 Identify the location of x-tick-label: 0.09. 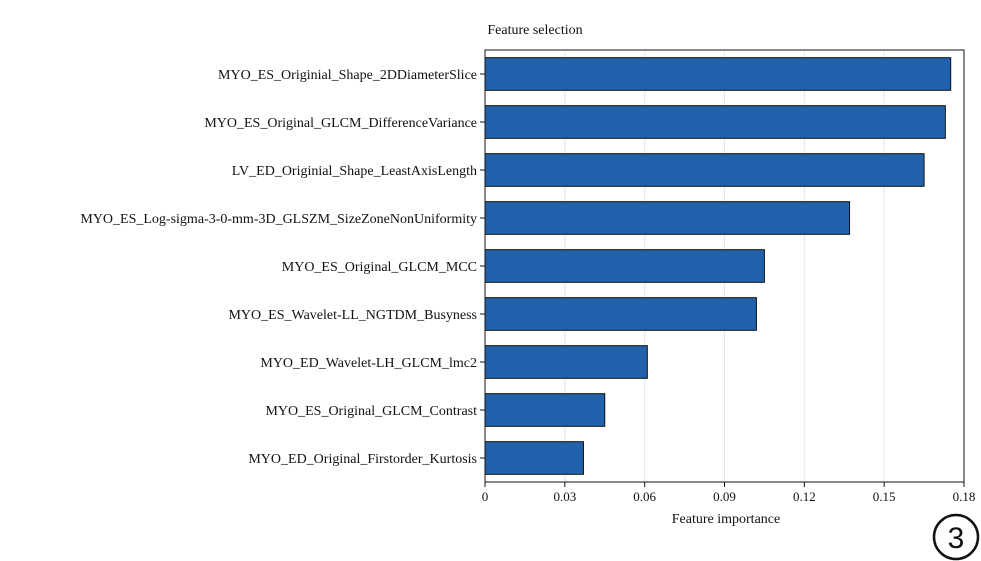
(724, 496).